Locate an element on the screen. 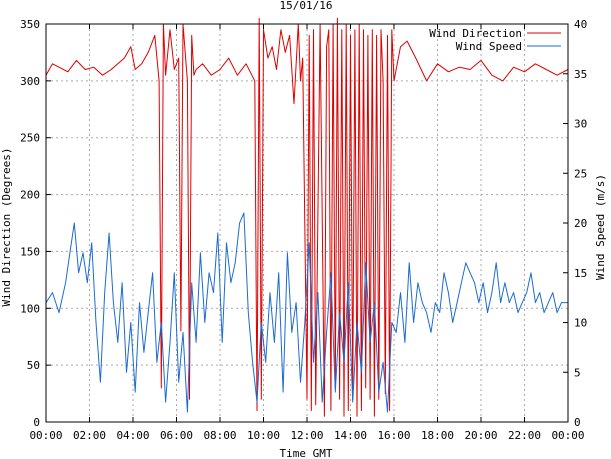 This screenshot has width=611, height=459. y-left-tick-label: 150 is located at coordinates (30, 251).